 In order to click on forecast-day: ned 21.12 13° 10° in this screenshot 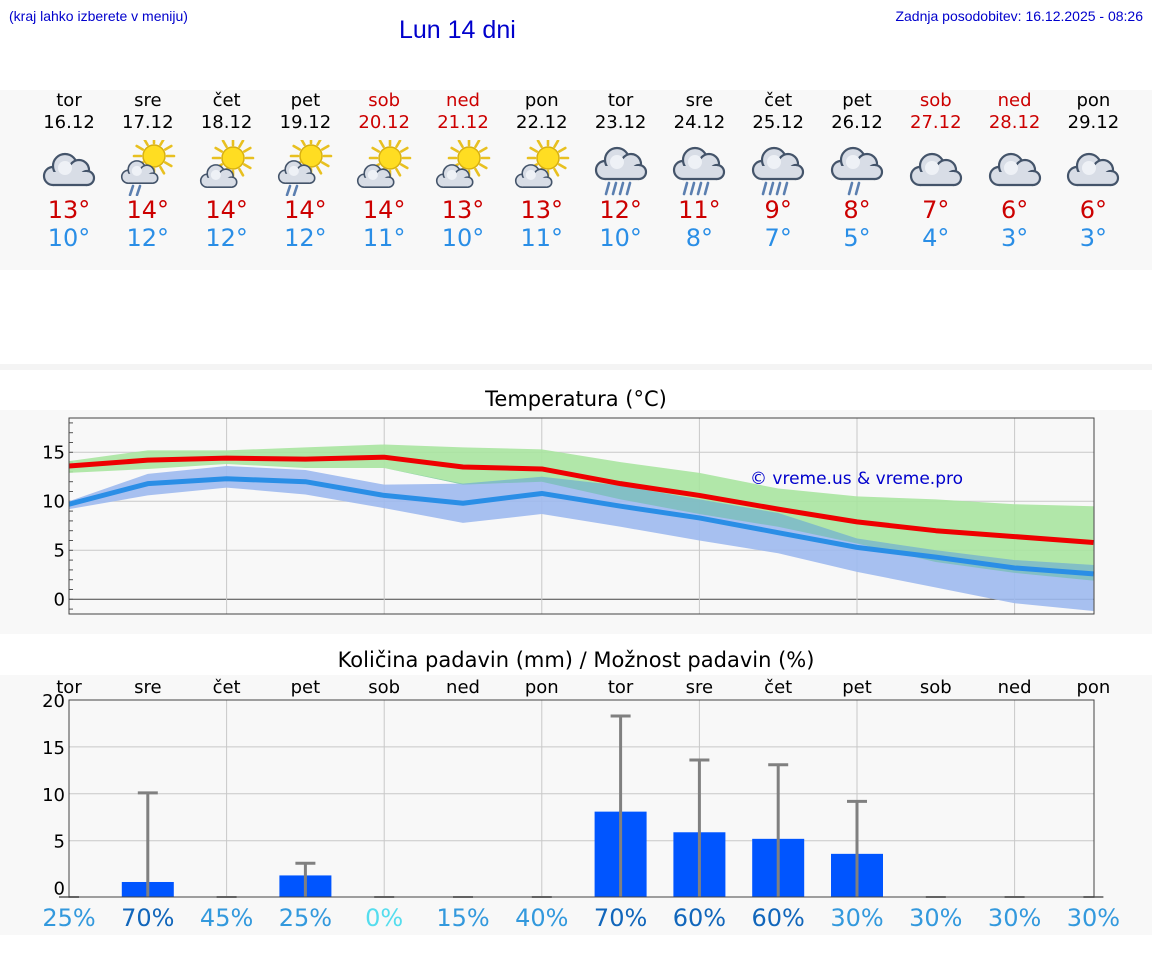, I will do `click(463, 171)`.